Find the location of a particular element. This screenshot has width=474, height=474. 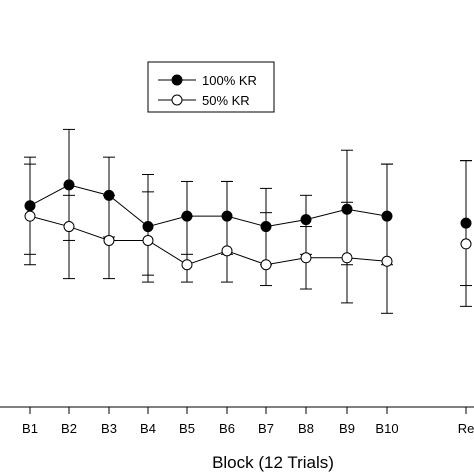

series-lines is located at coordinates (208, 225).